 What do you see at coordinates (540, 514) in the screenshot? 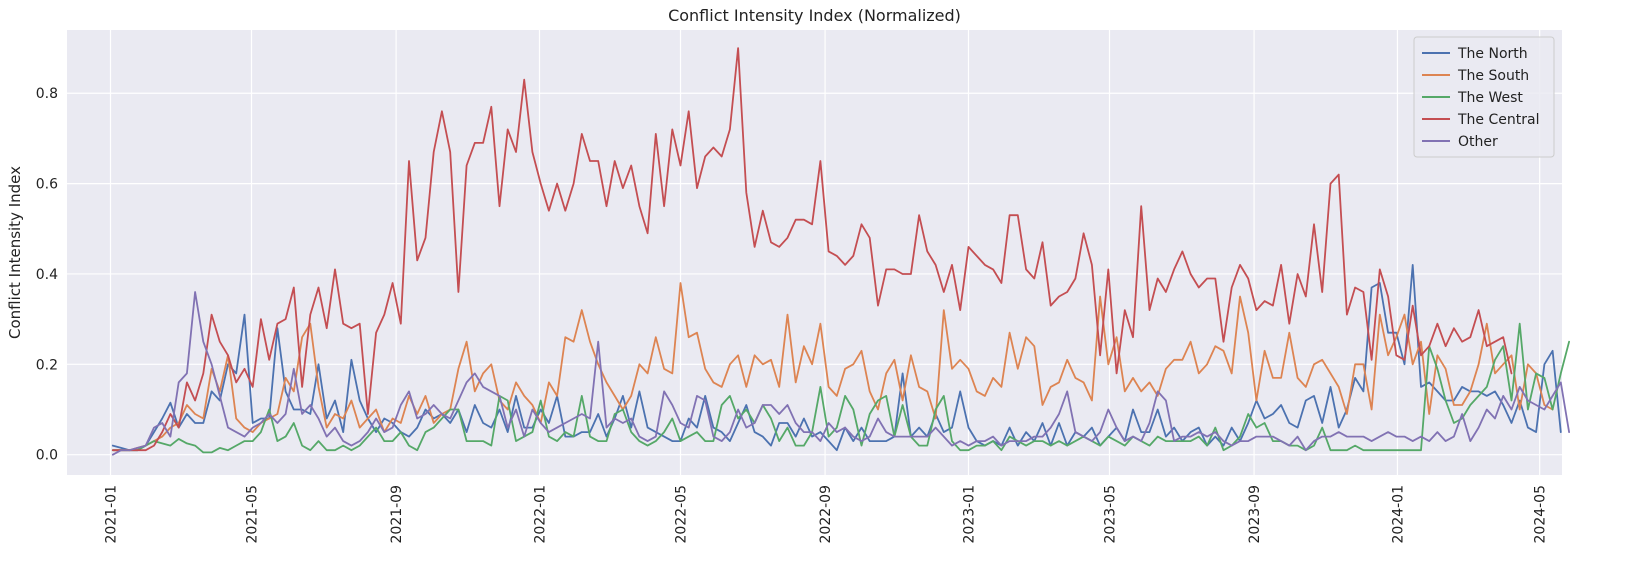
I see `x-tick-label: 2022-01` at bounding box center [540, 514].